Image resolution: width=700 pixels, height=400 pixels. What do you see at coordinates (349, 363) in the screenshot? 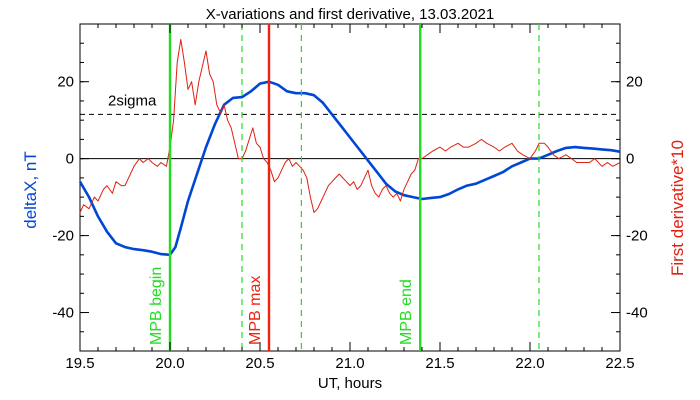
I see `x-tick-label: 21.0` at bounding box center [349, 363].